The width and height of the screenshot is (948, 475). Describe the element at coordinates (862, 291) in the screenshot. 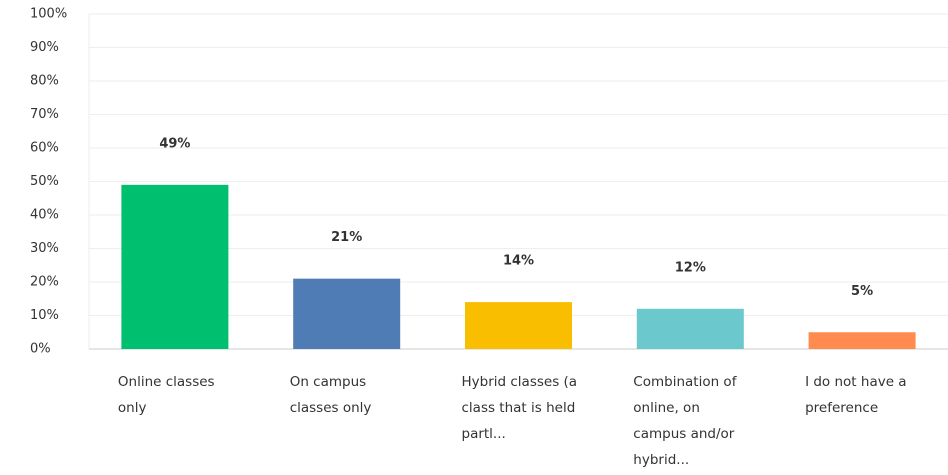

I see `value-label: 5%` at that location.